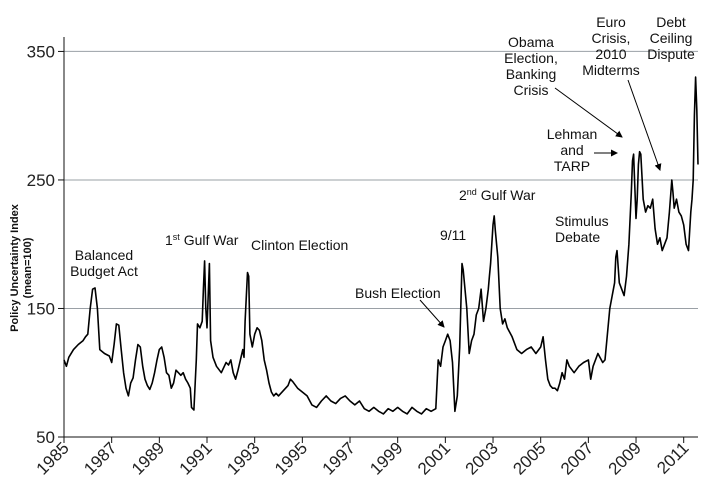  Describe the element at coordinates (671, 22) in the screenshot. I see `annotation-debt-ceiling-line1: Debt` at that location.